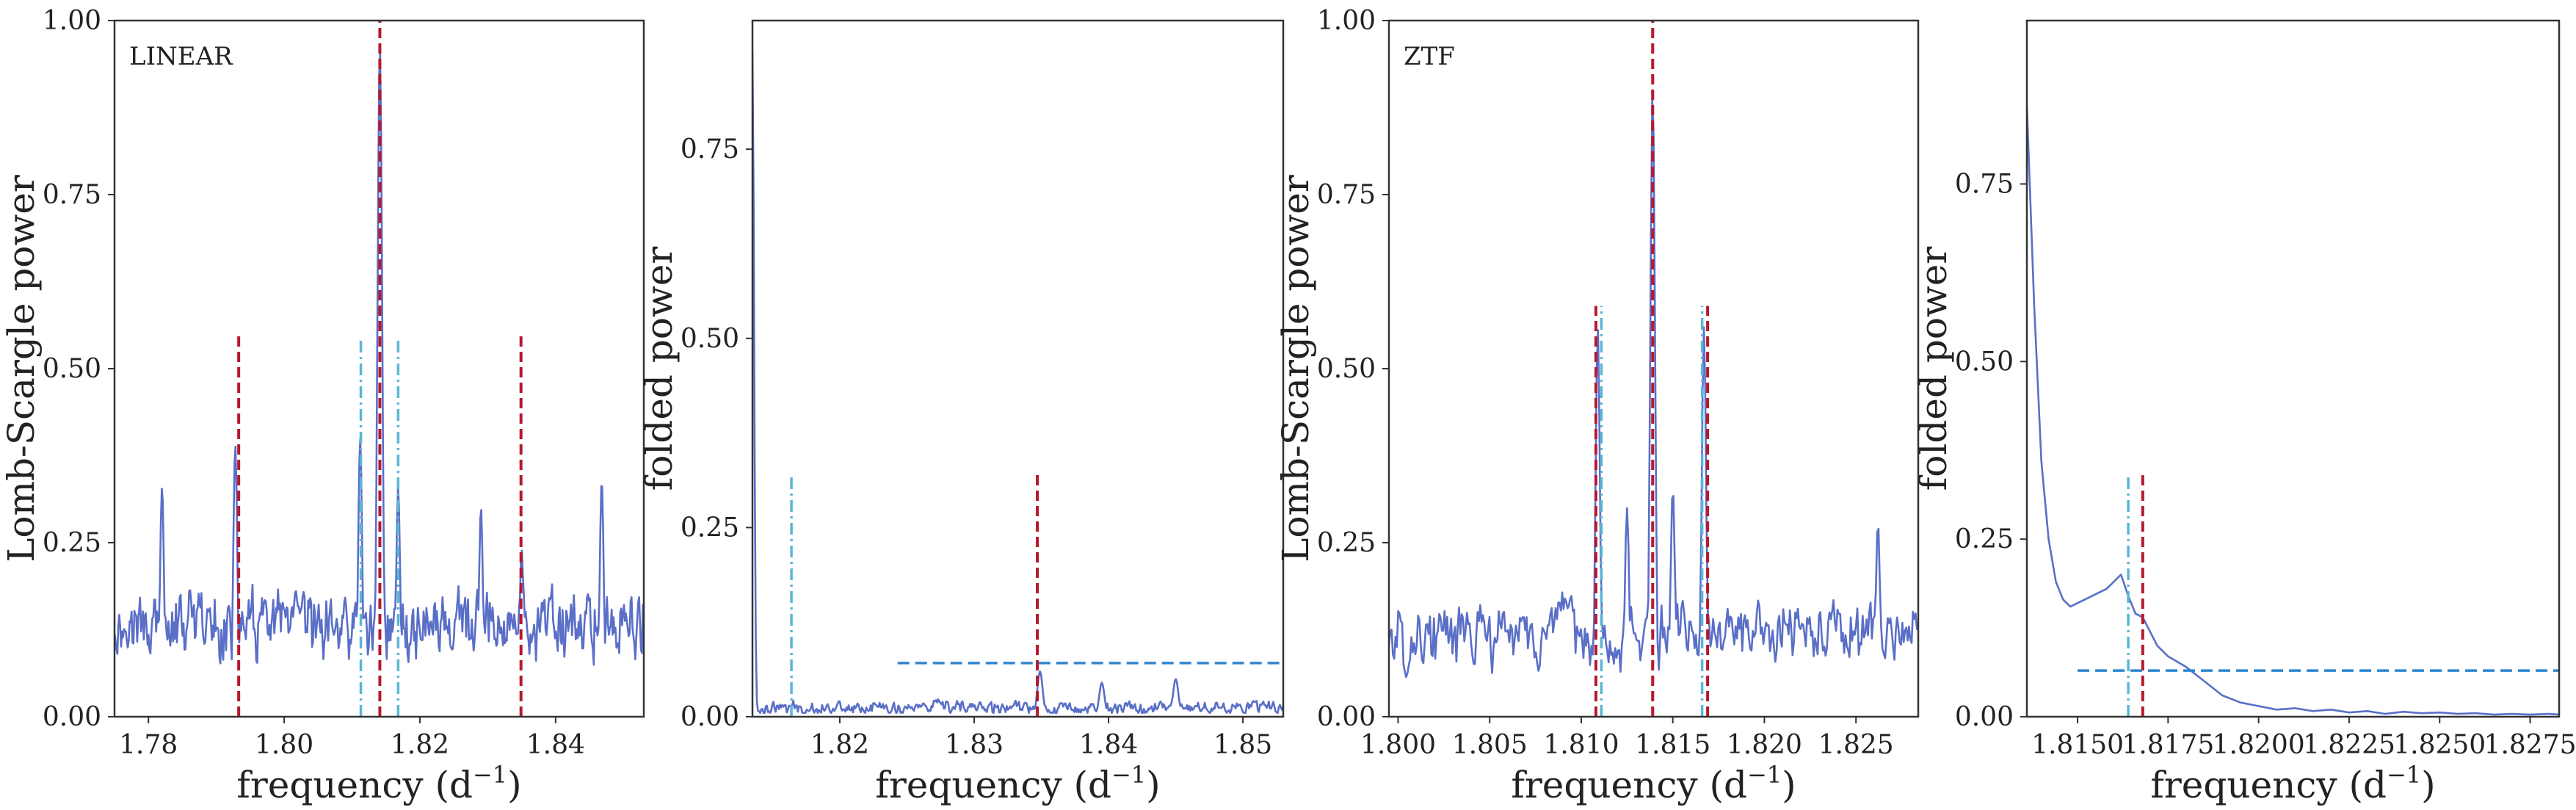 Image resolution: width=2576 pixels, height=810 pixels. Describe the element at coordinates (2440, 745) in the screenshot. I see `x-tick-label: 1.8250` at that location.